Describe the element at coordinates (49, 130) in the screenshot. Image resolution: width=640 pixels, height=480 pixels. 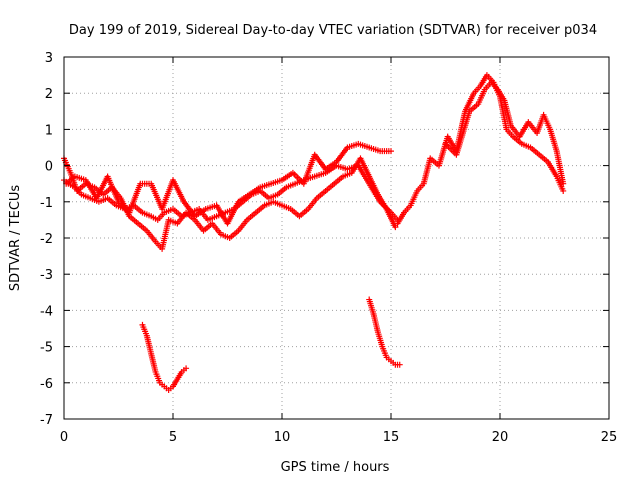
I see `y-tick-label: 1` at that location.